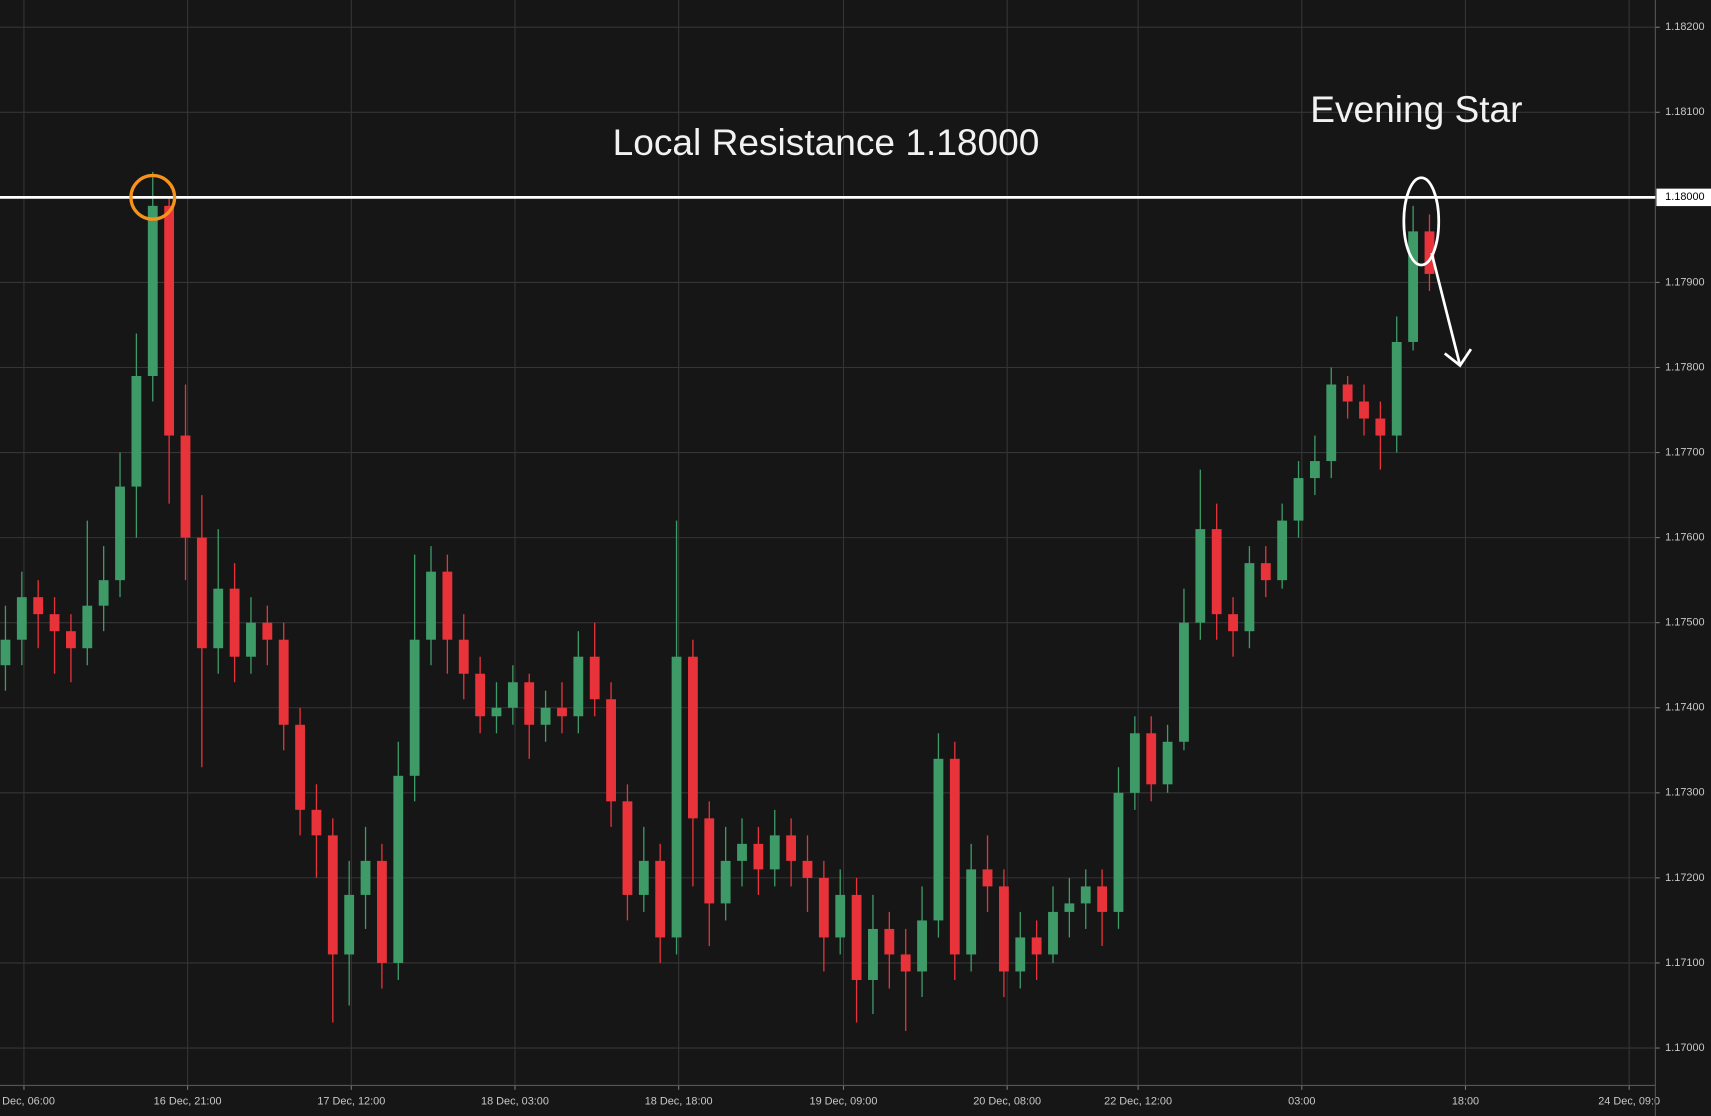  Describe the element at coordinates (188, 1102) in the screenshot. I see `x-tick-label: 16 Dec, 21:00` at that location.